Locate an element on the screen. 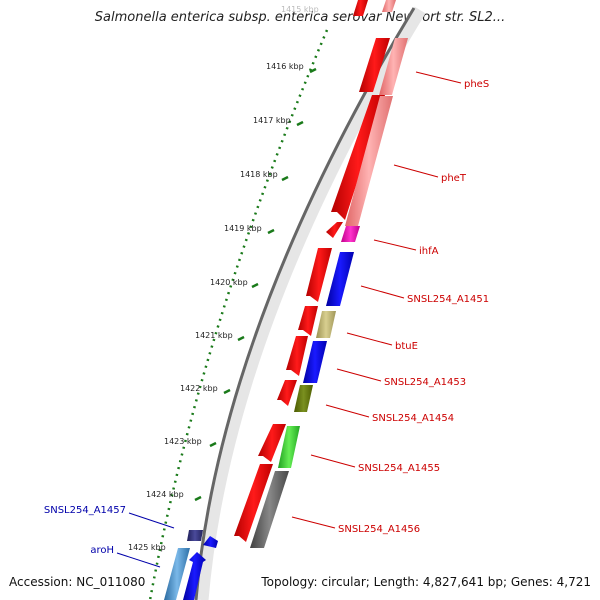 The width and height of the screenshot is (600, 600). gene-label-ihfA: ihfA is located at coordinates (429, 251).